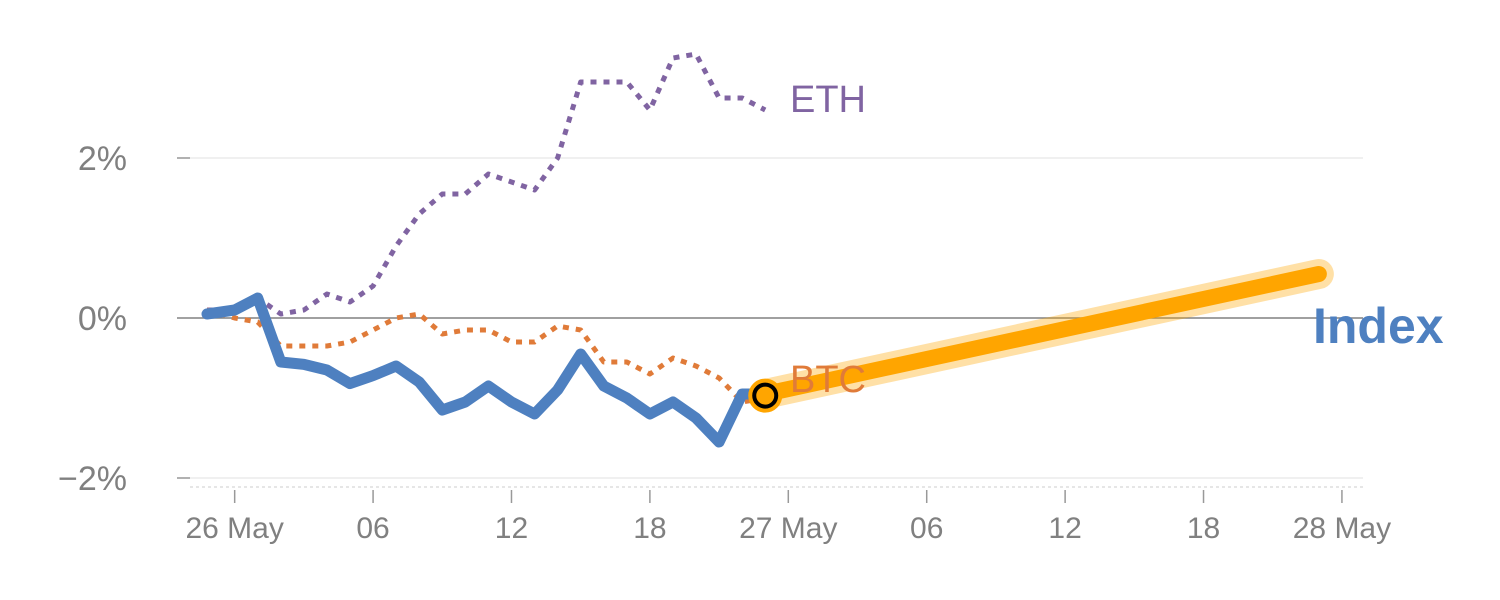 The width and height of the screenshot is (1500, 600). Describe the element at coordinates (486, 356) in the screenshot. I see `btc-line` at that location.